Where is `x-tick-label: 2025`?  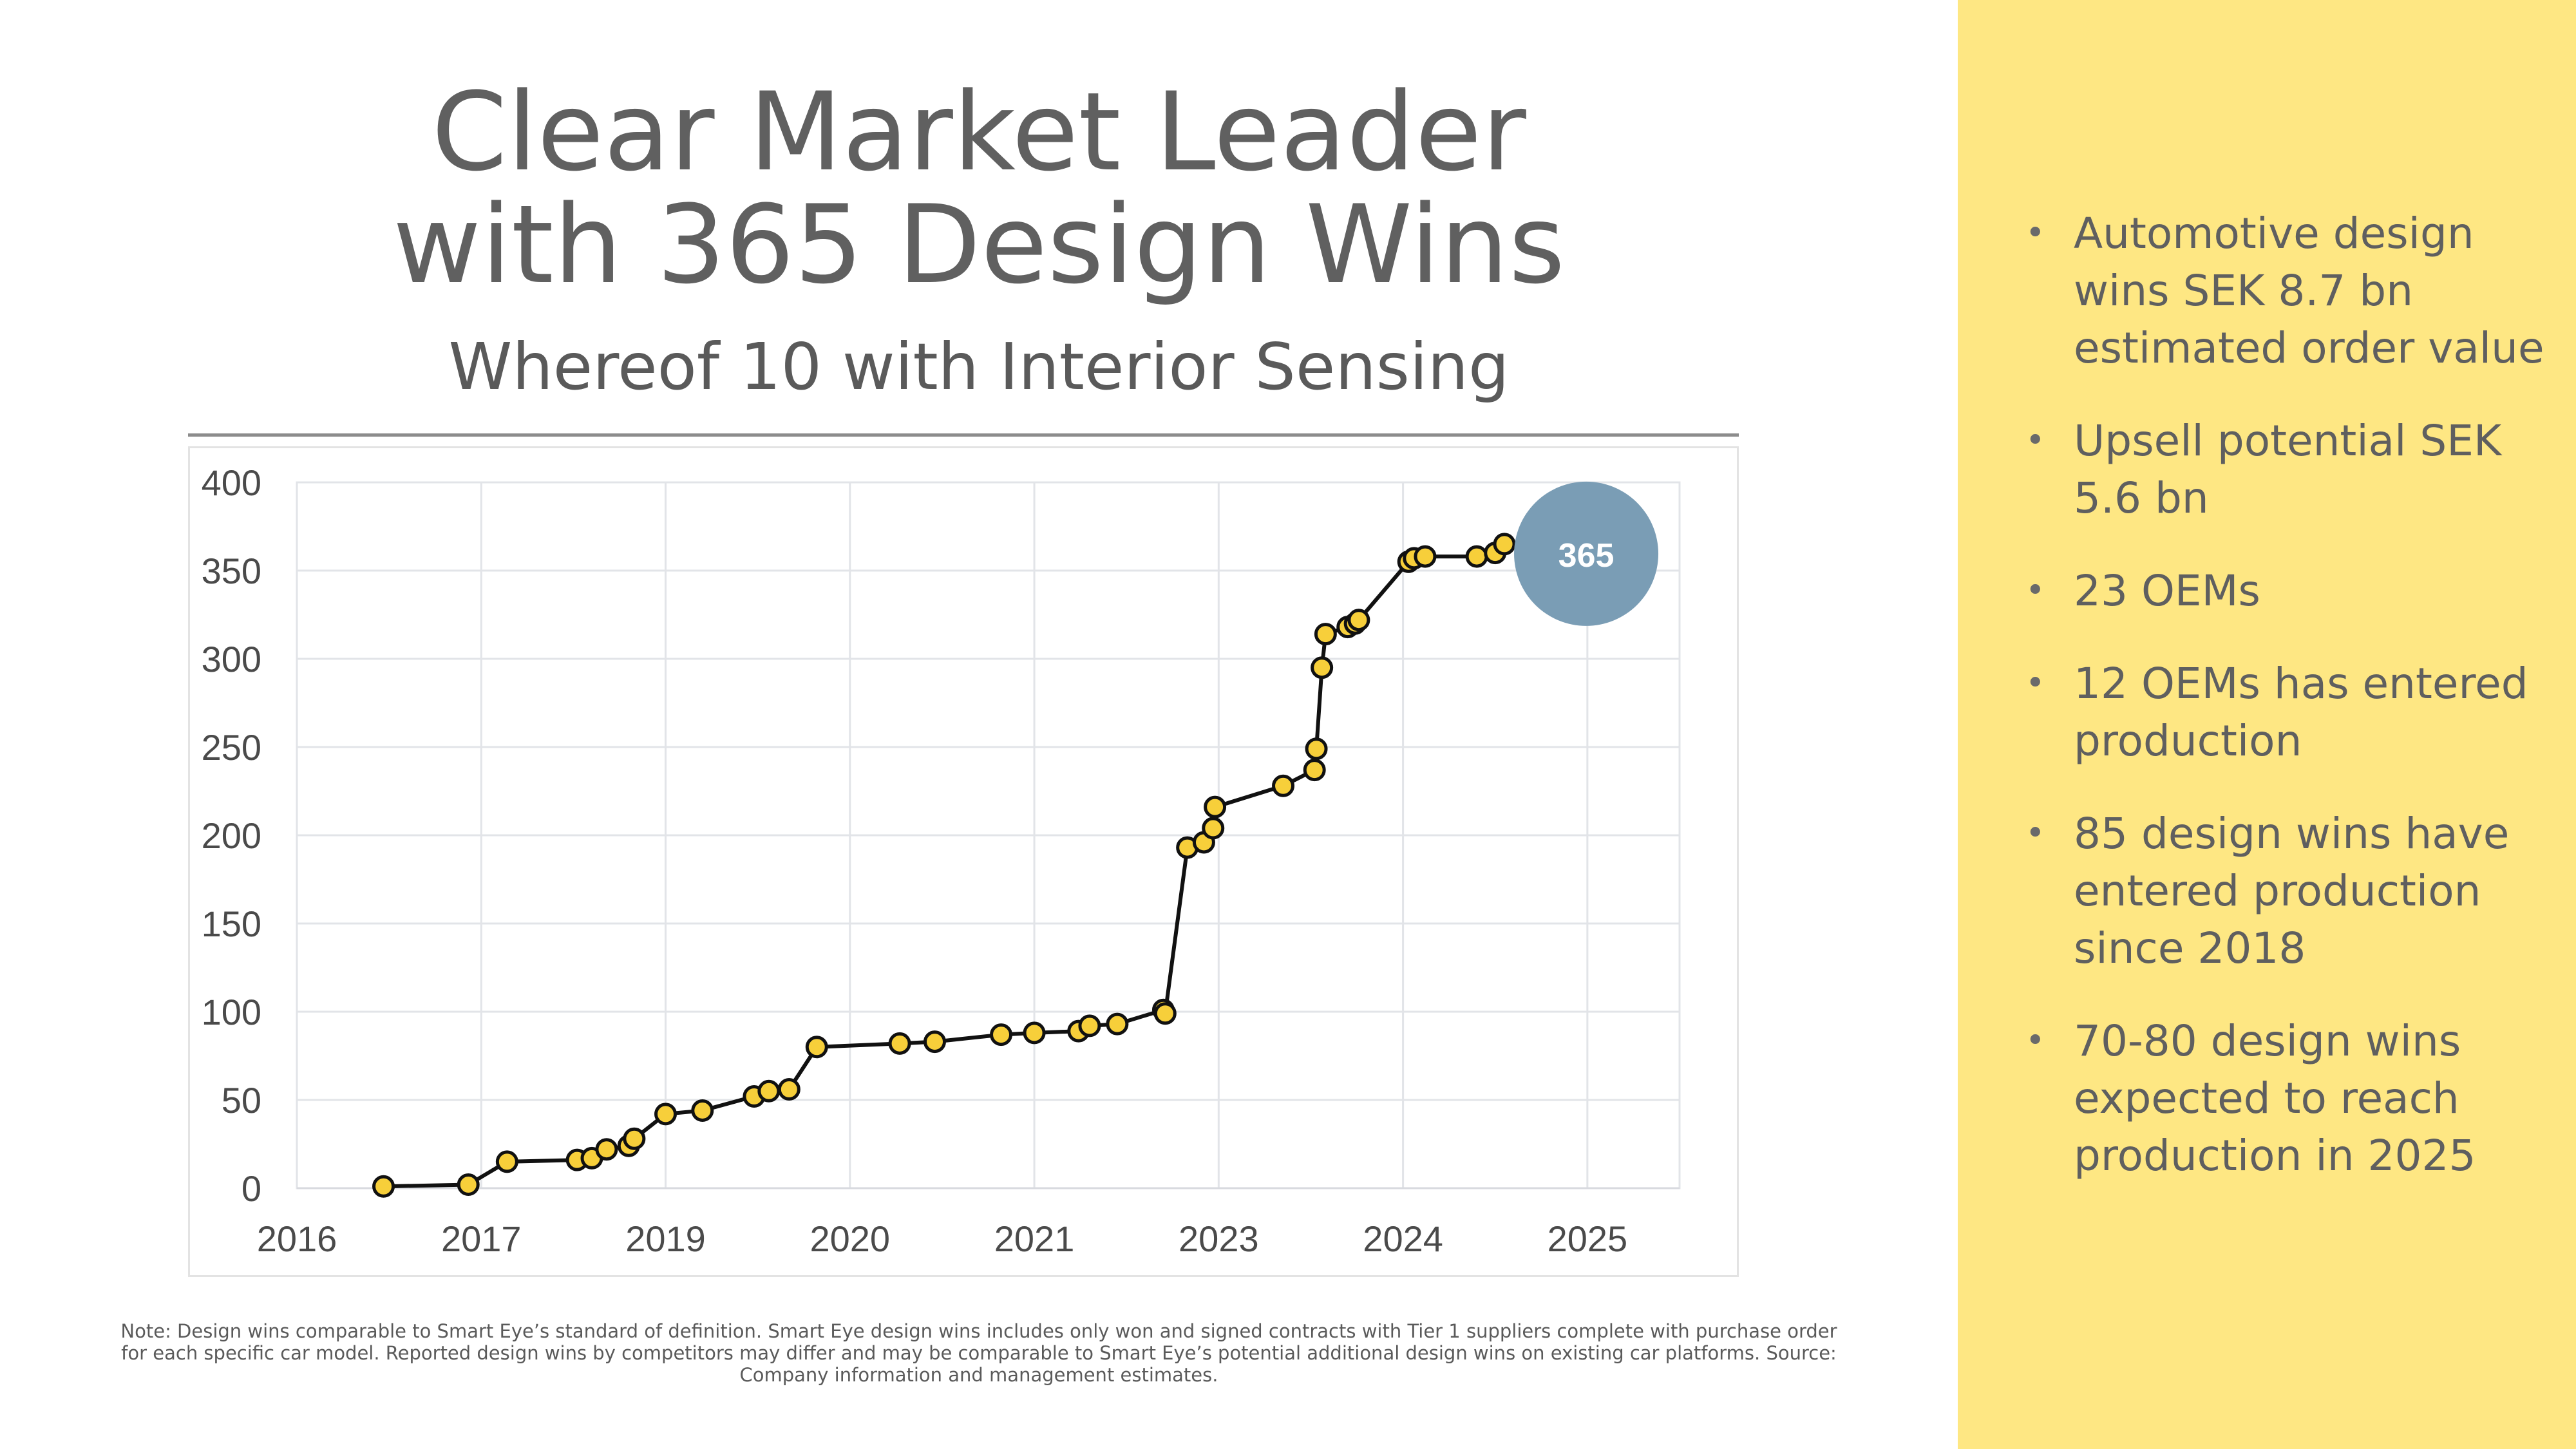
x-tick-label: 2025 is located at coordinates (1588, 1238).